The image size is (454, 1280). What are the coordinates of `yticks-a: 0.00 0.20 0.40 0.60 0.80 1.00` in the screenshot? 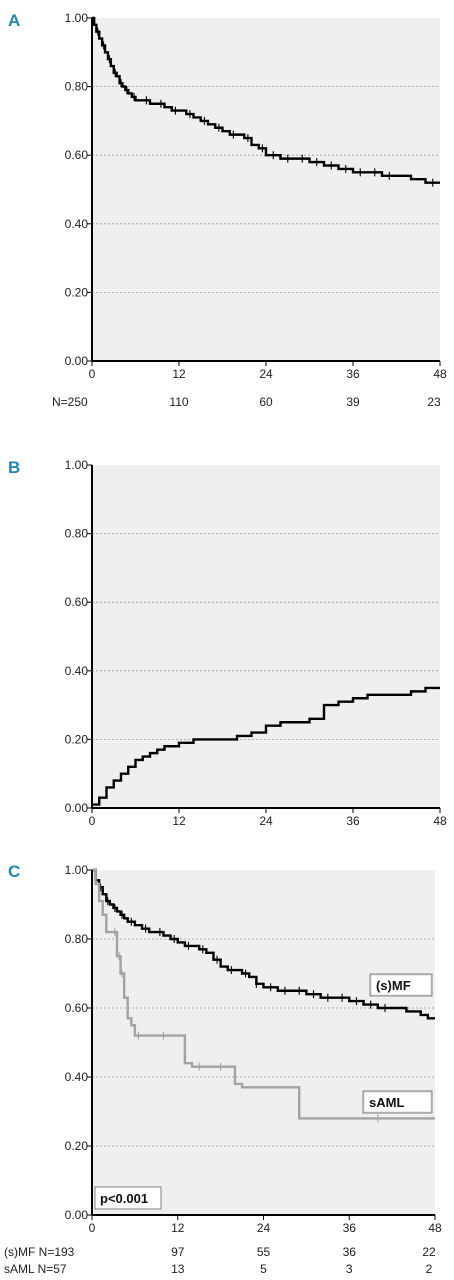 It's located at (77, 189).